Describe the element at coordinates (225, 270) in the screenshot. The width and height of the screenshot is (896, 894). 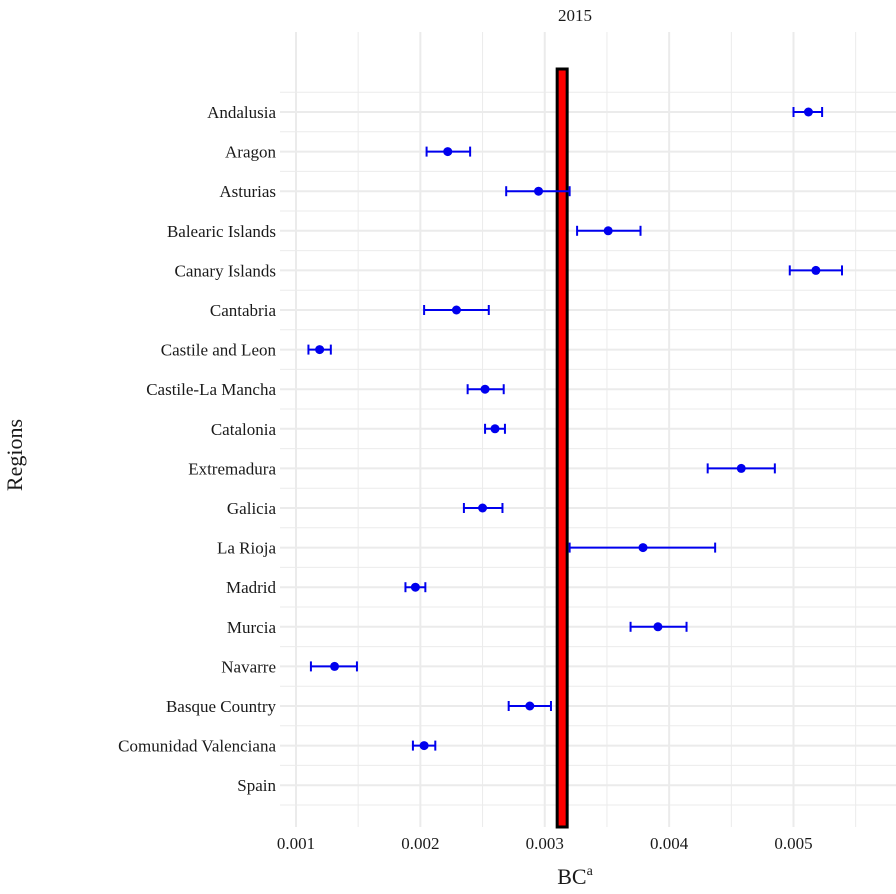
I see `y-tick-label: Canary Islands` at that location.